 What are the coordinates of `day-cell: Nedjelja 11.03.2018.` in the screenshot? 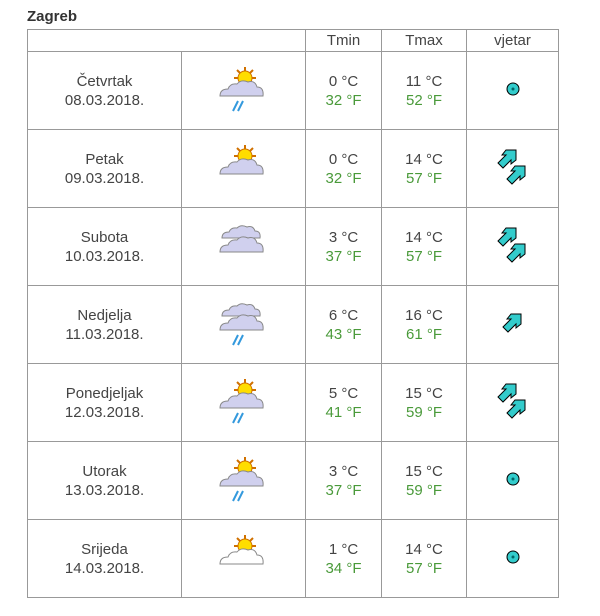 It's located at (104, 324).